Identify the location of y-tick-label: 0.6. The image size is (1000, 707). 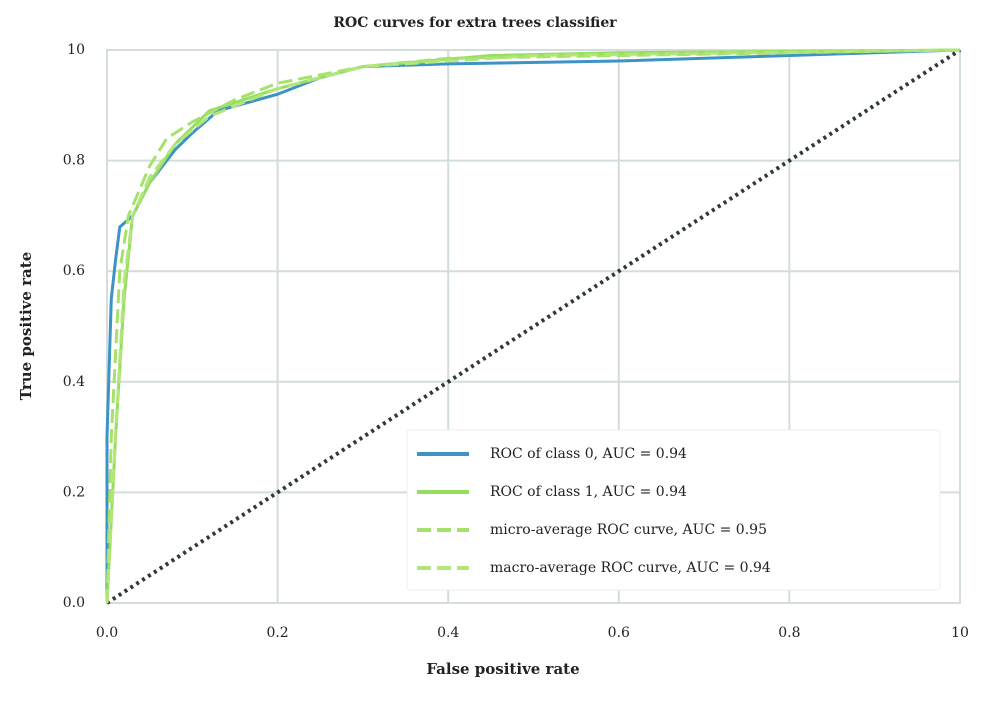
(74, 271).